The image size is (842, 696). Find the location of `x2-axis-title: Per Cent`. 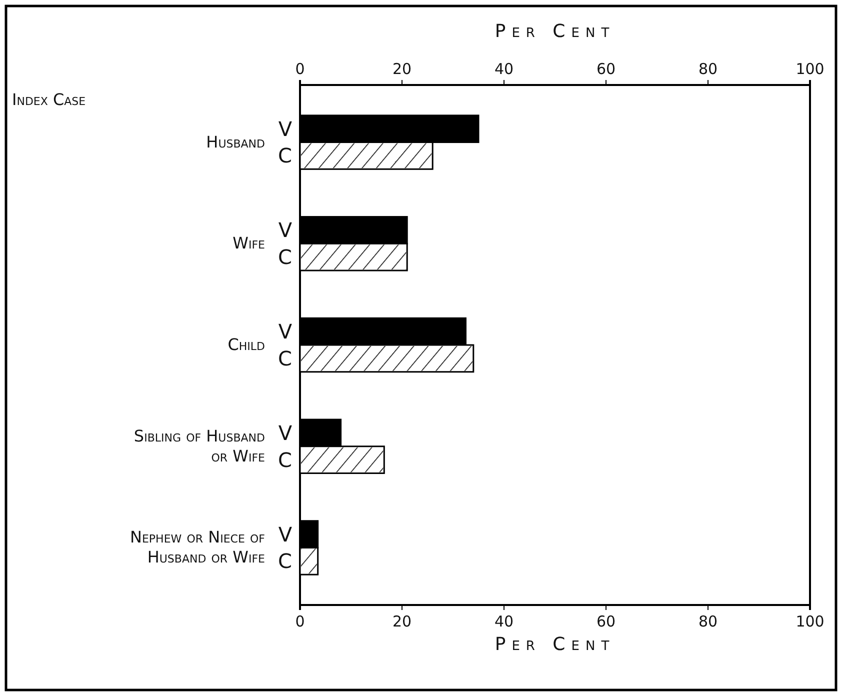

x2-axis-title: Per Cent is located at coordinates (555, 31).